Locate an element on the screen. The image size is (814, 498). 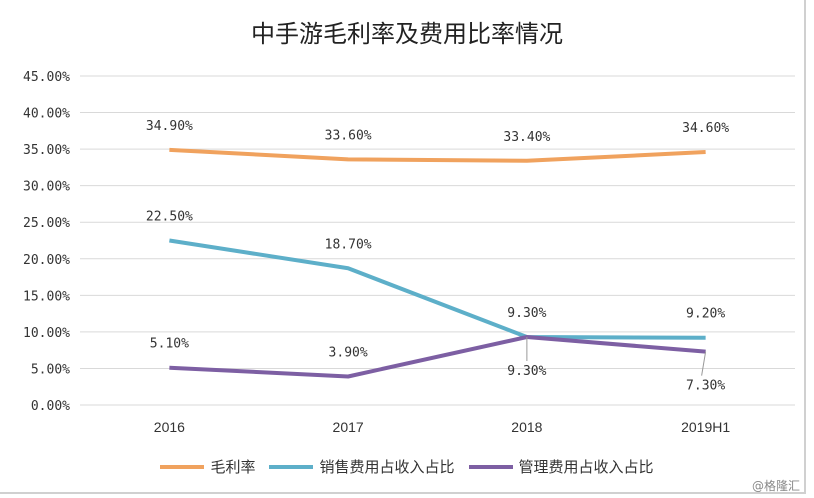
leader-line is located at coordinates (704, 363).